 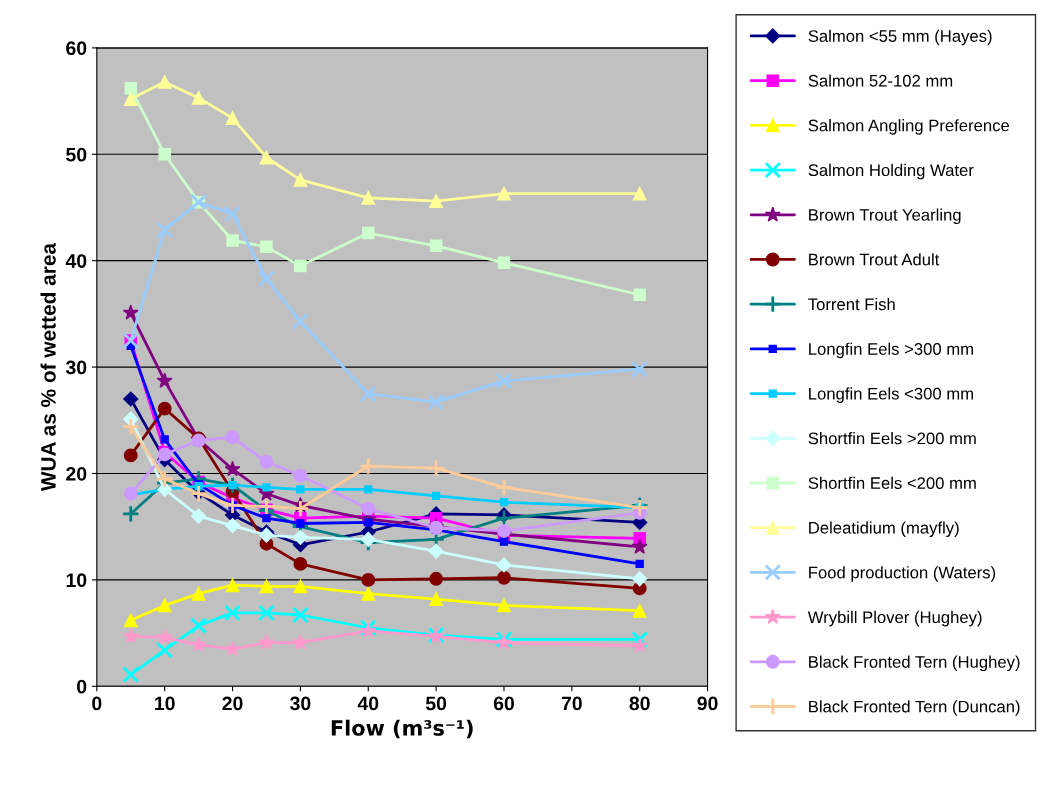 What do you see at coordinates (902, 574) in the screenshot?
I see `legend-label: Food production (Waters)` at bounding box center [902, 574].